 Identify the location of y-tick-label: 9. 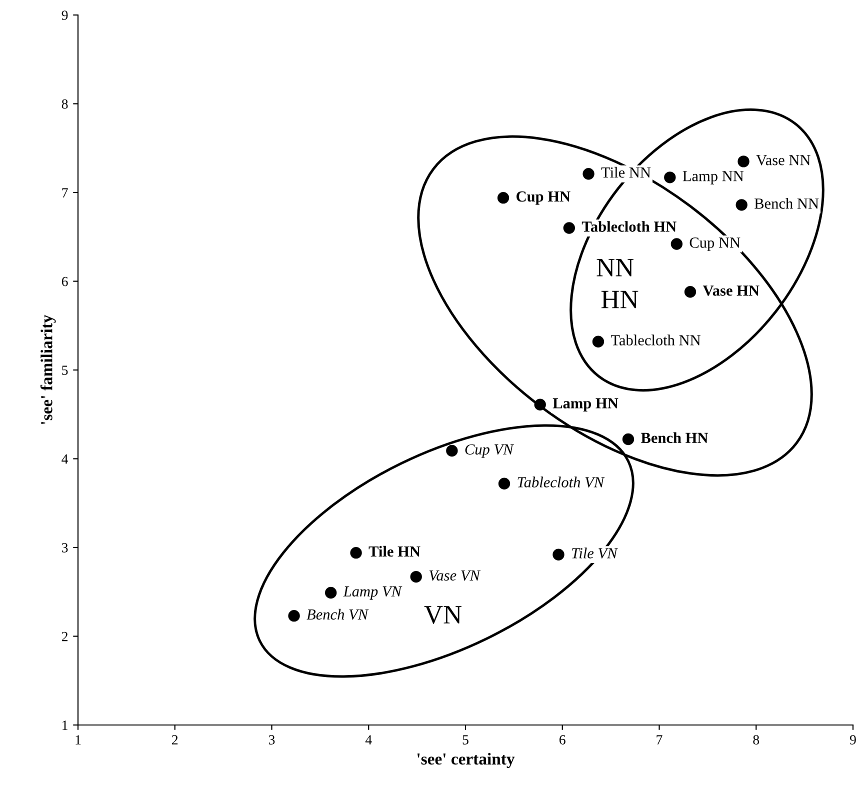
(65, 15).